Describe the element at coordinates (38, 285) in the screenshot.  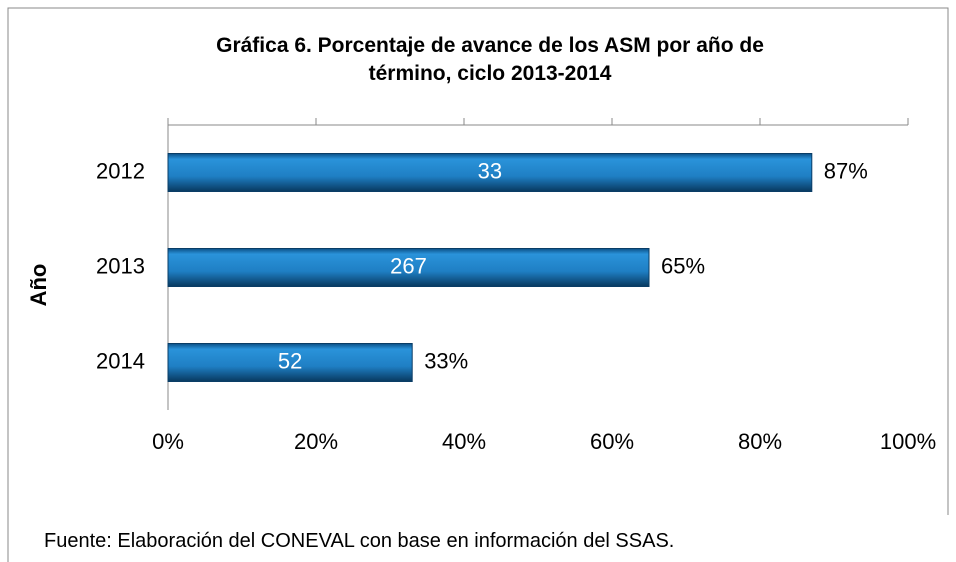
I see `y-axis-label: Año` at that location.